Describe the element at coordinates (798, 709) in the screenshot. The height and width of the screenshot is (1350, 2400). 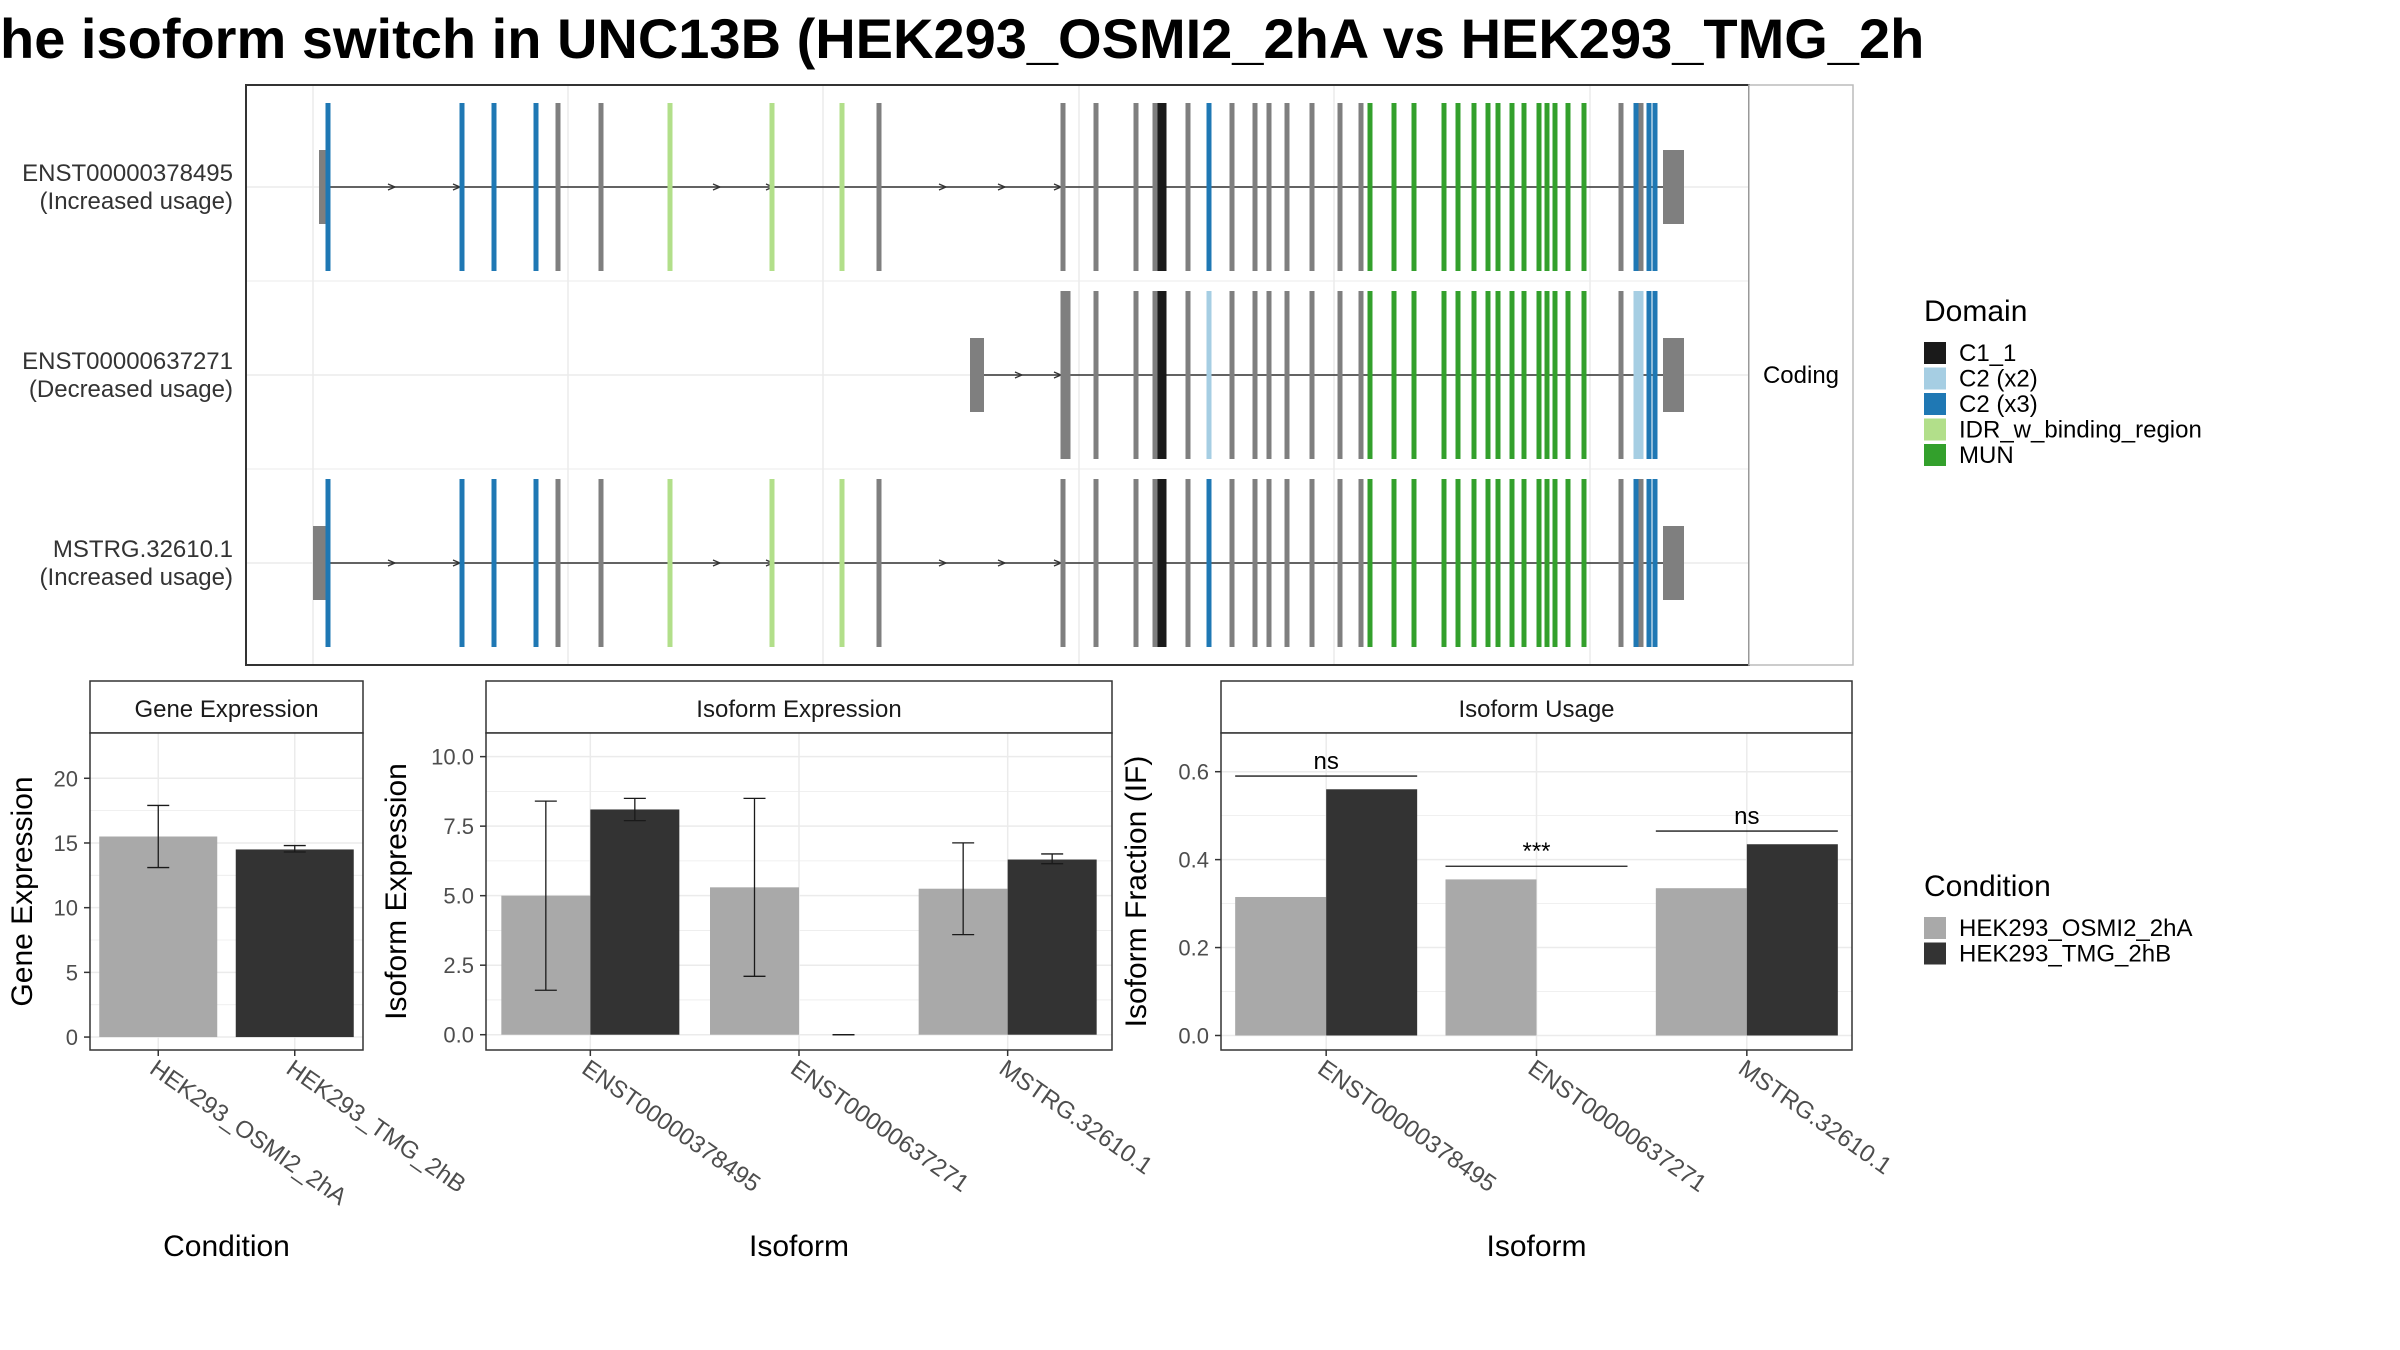
I see `chart-strip-label: Isoform Expression` at that location.